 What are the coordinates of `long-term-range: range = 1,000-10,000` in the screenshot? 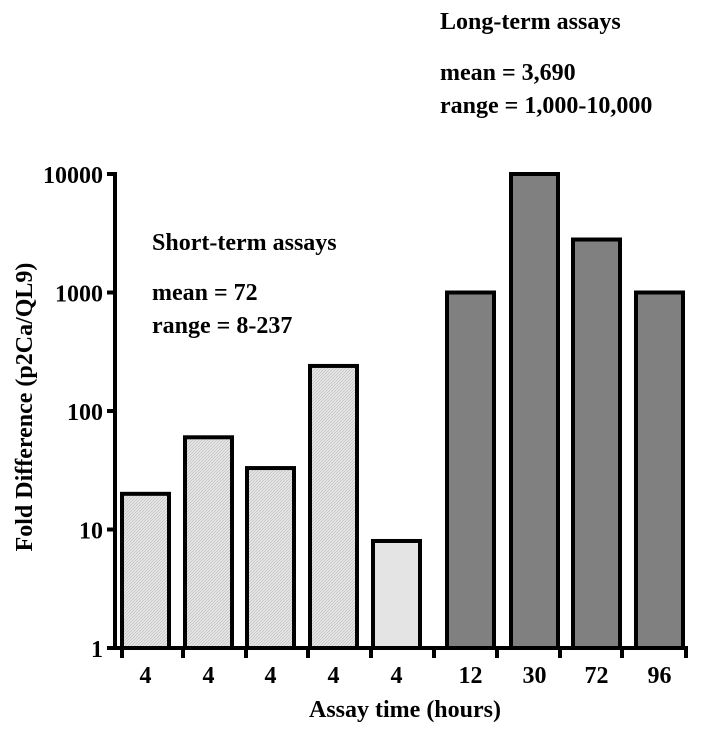 It's located at (546, 106).